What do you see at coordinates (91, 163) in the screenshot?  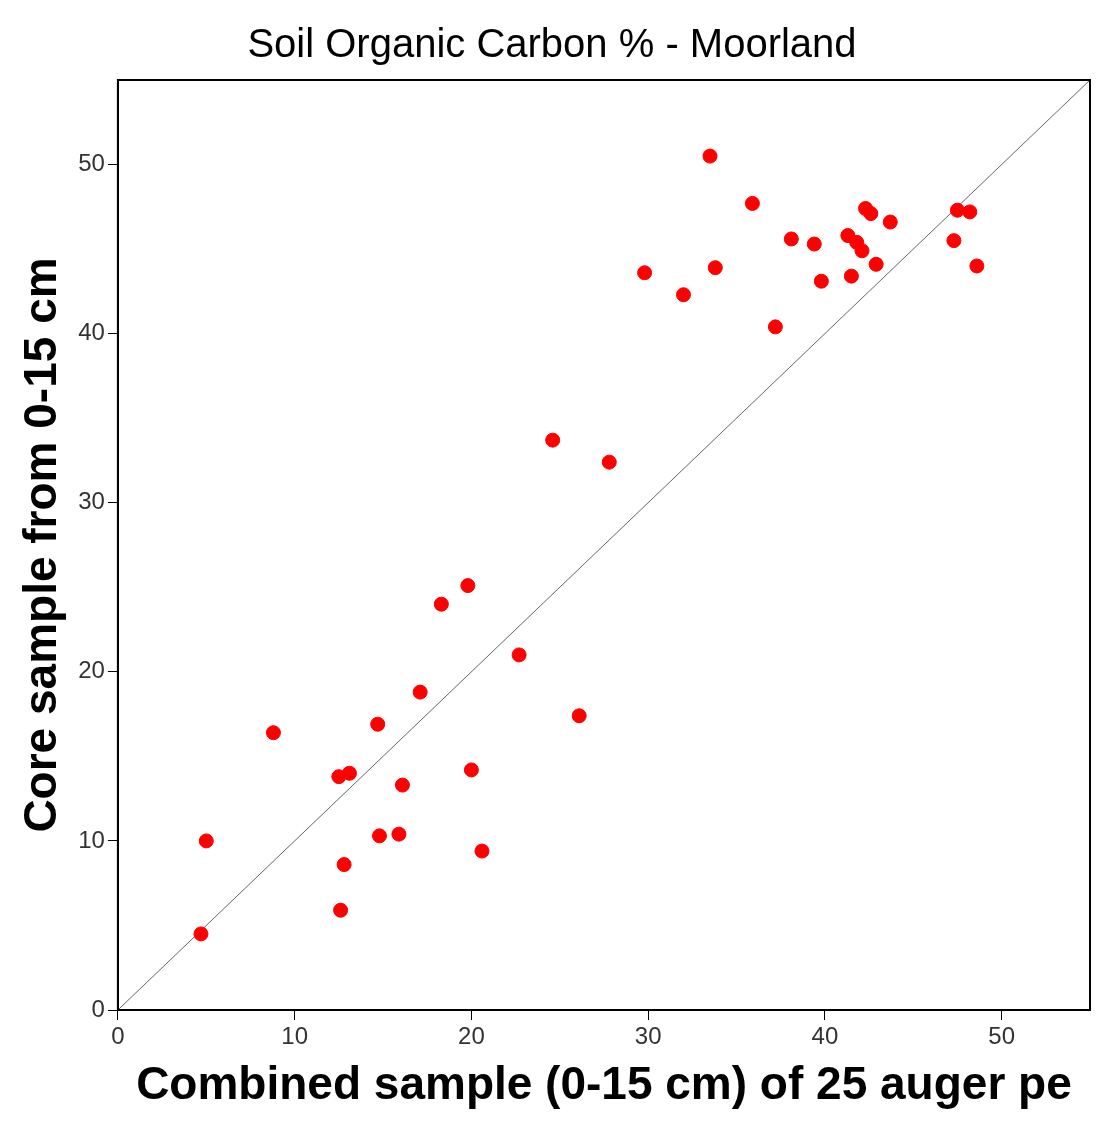 I see `y-tick-label: 50` at bounding box center [91, 163].